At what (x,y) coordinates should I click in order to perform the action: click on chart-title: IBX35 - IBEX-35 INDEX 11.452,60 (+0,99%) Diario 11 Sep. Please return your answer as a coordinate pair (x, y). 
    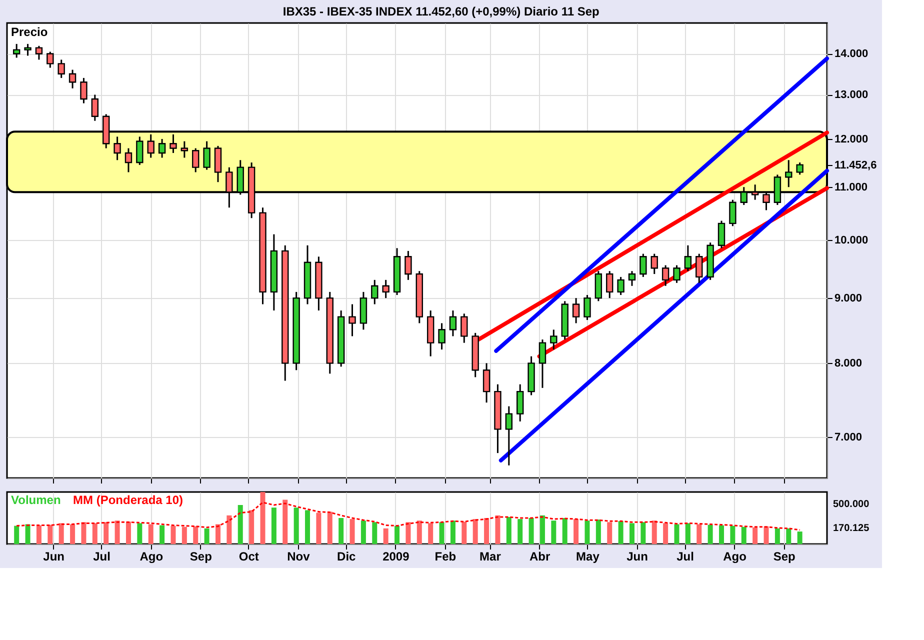
    Looking at the image, I should click on (441, 11).